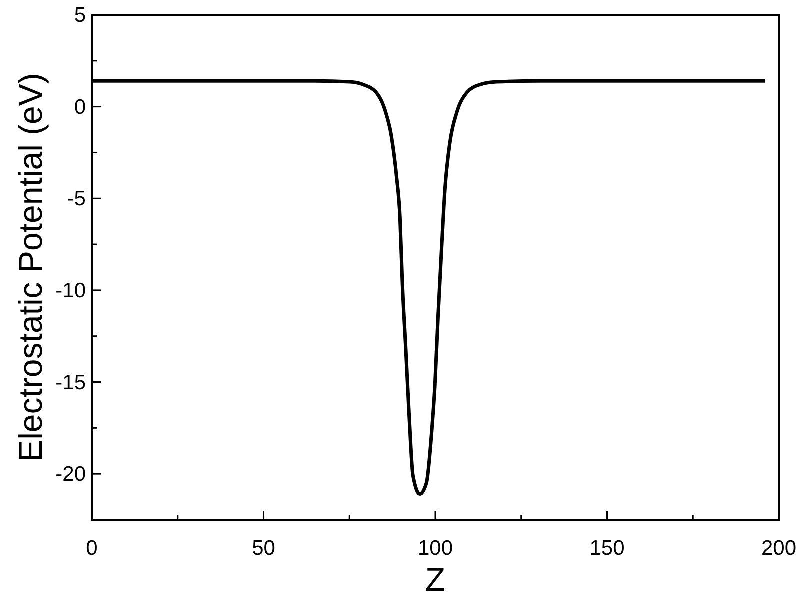  What do you see at coordinates (435, 579) in the screenshot?
I see `x-axis-title: Z` at bounding box center [435, 579].